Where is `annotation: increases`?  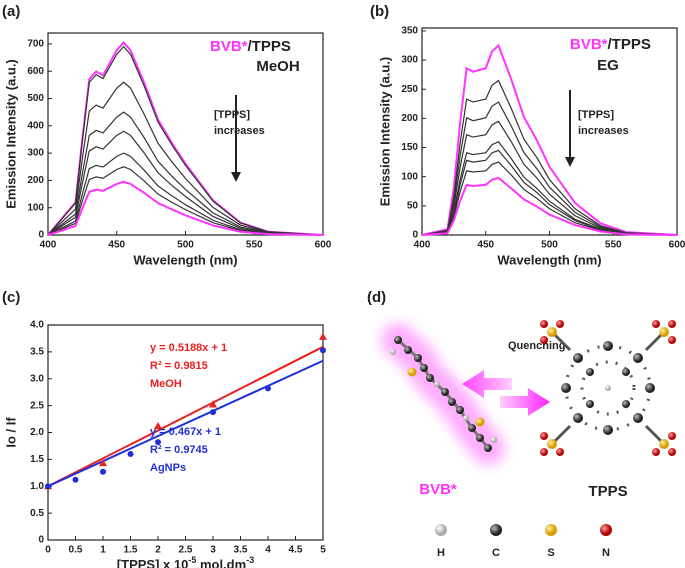 annotation: increases is located at coordinates (239, 131).